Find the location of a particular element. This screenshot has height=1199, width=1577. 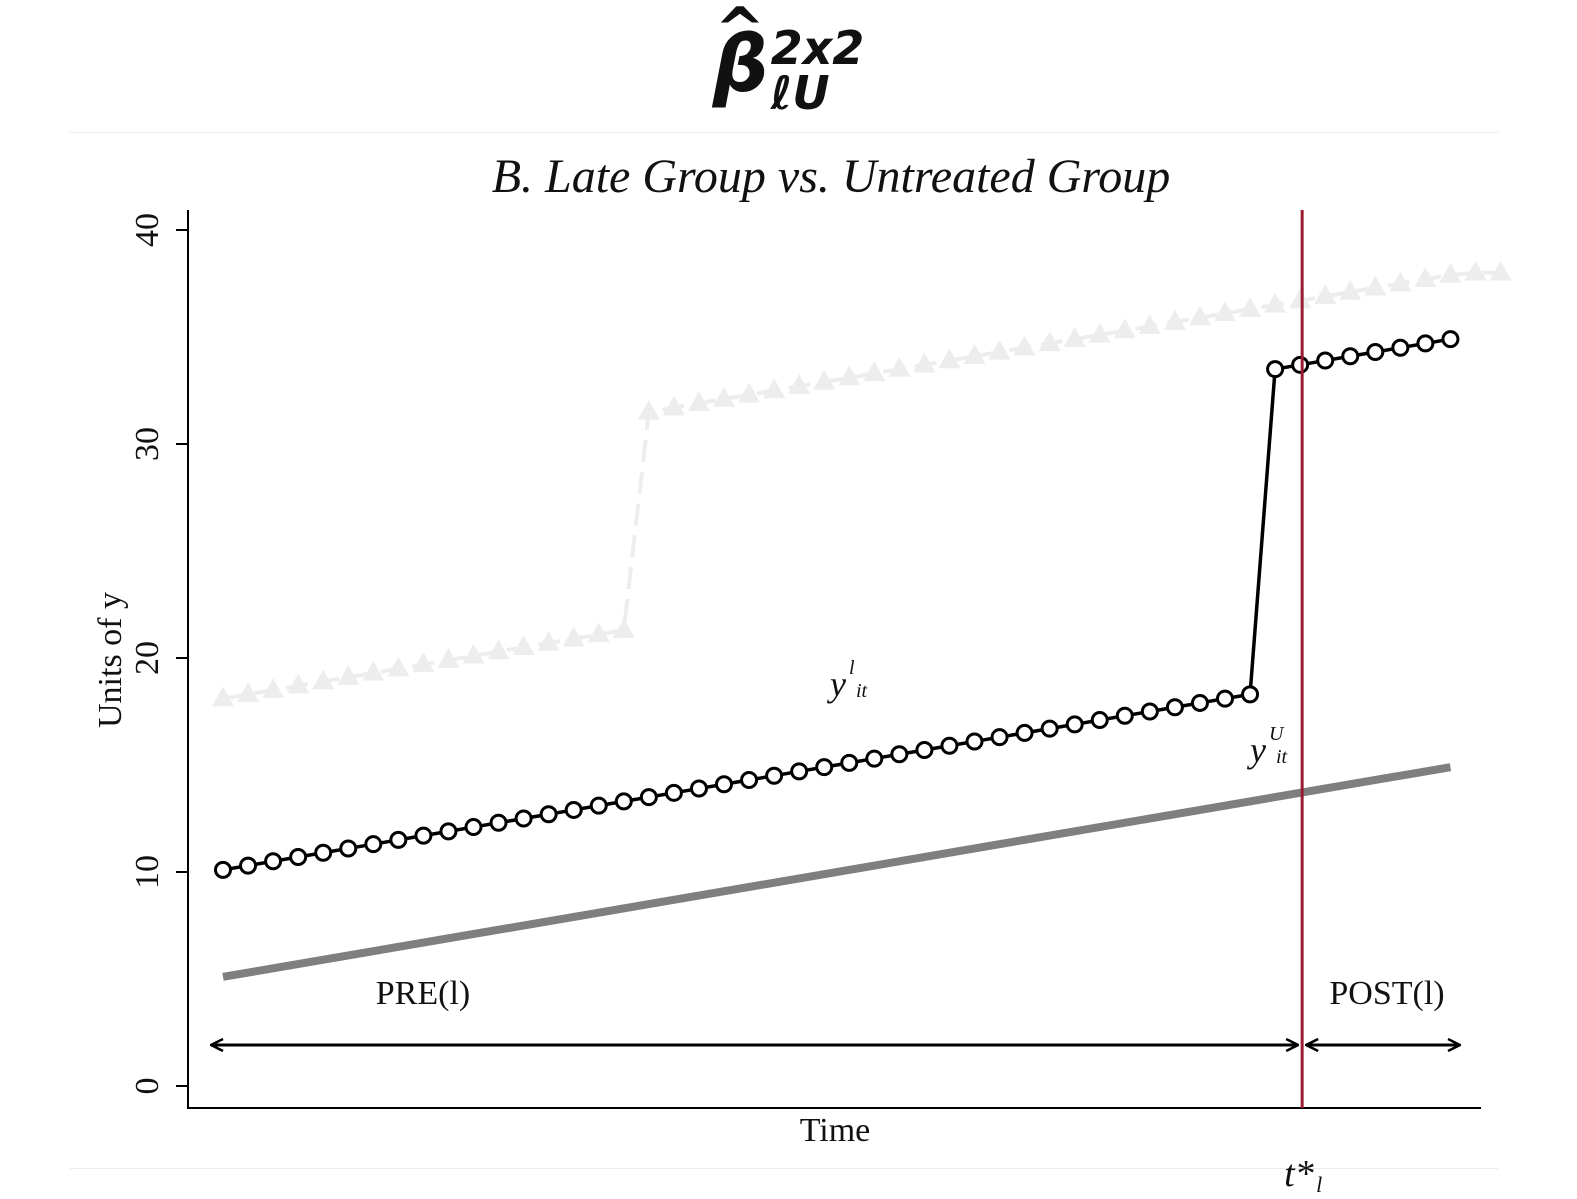

untreated-series-label-main: y is located at coordinates (1256, 750).